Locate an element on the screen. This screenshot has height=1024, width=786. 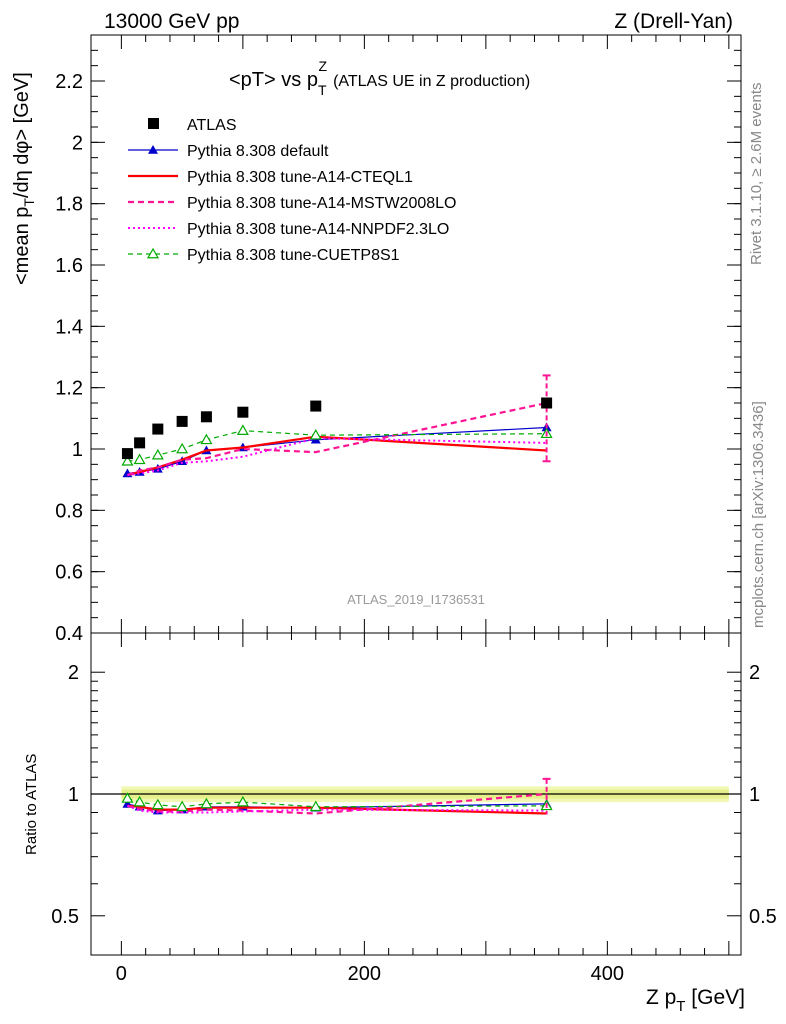
header-right: Z (Drell-Yan) is located at coordinates (673, 21).